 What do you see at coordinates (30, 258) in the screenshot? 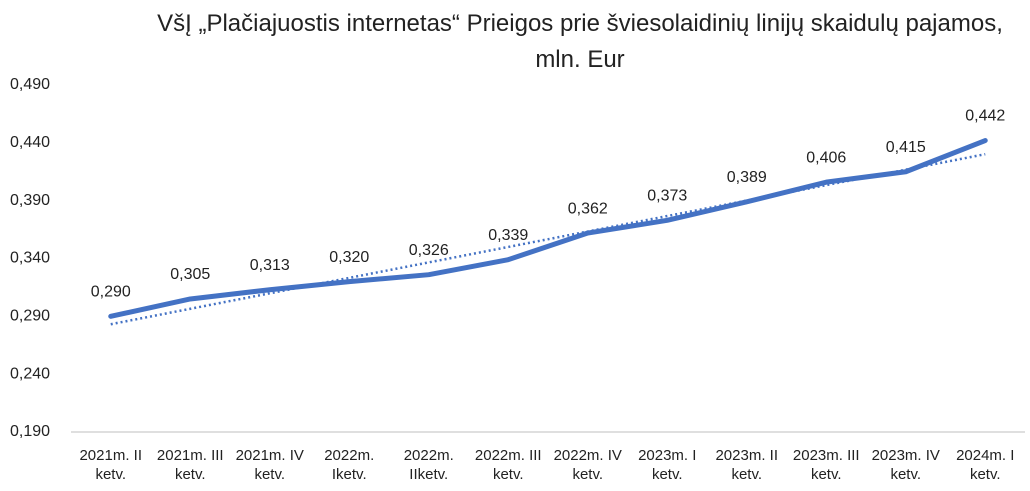
I see `y-tick-label: 0,340` at bounding box center [30, 258].